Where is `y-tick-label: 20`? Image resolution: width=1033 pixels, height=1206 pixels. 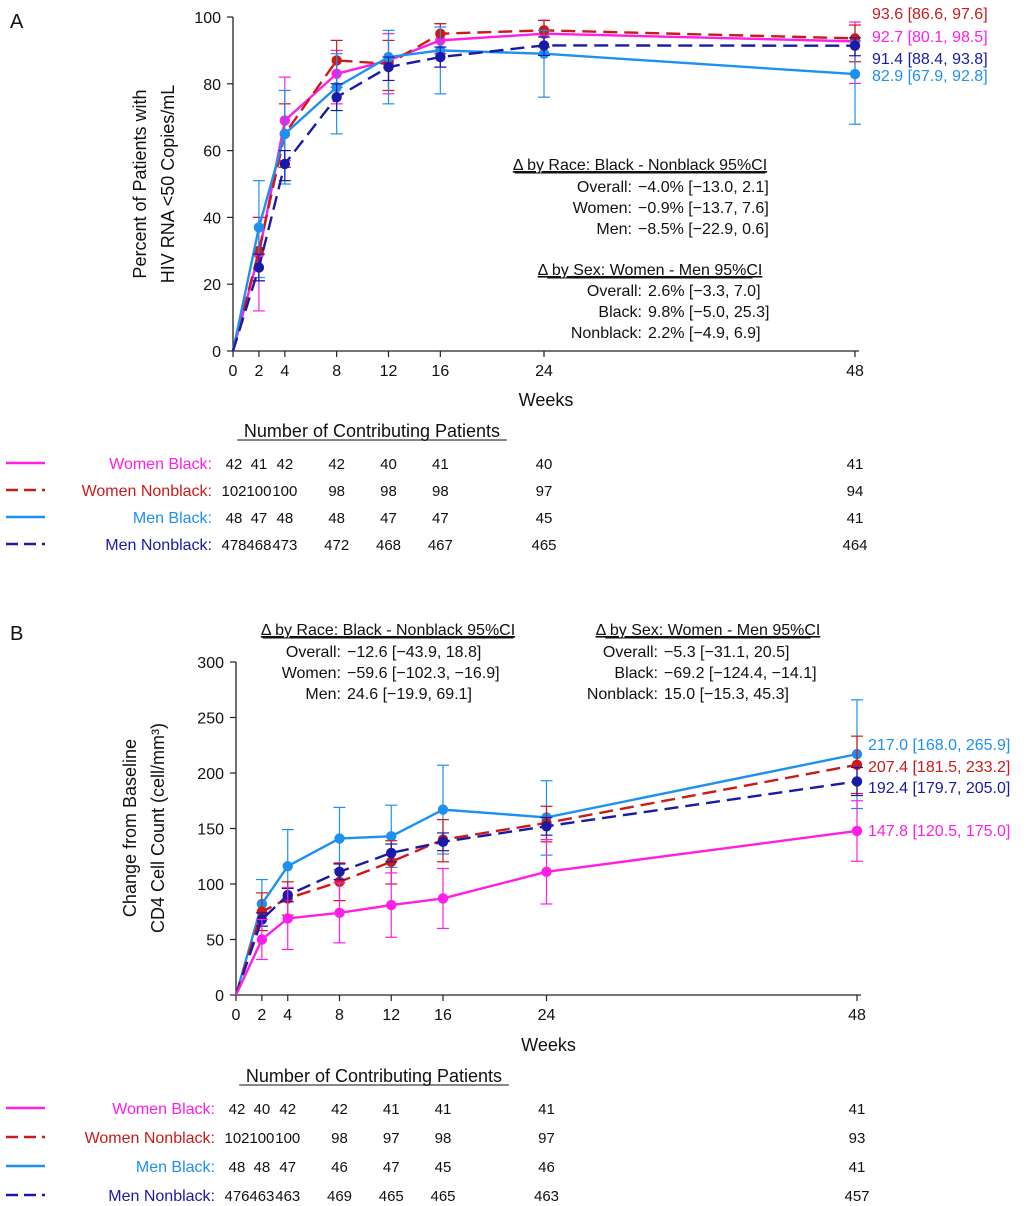 y-tick-label: 20 is located at coordinates (212, 285).